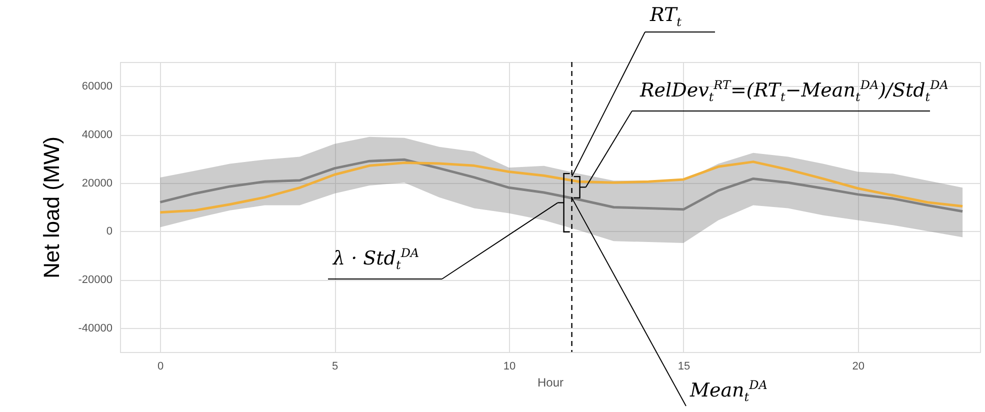 This screenshot has height=412, width=985. I want to click on x-tick-label: 5, so click(335, 366).